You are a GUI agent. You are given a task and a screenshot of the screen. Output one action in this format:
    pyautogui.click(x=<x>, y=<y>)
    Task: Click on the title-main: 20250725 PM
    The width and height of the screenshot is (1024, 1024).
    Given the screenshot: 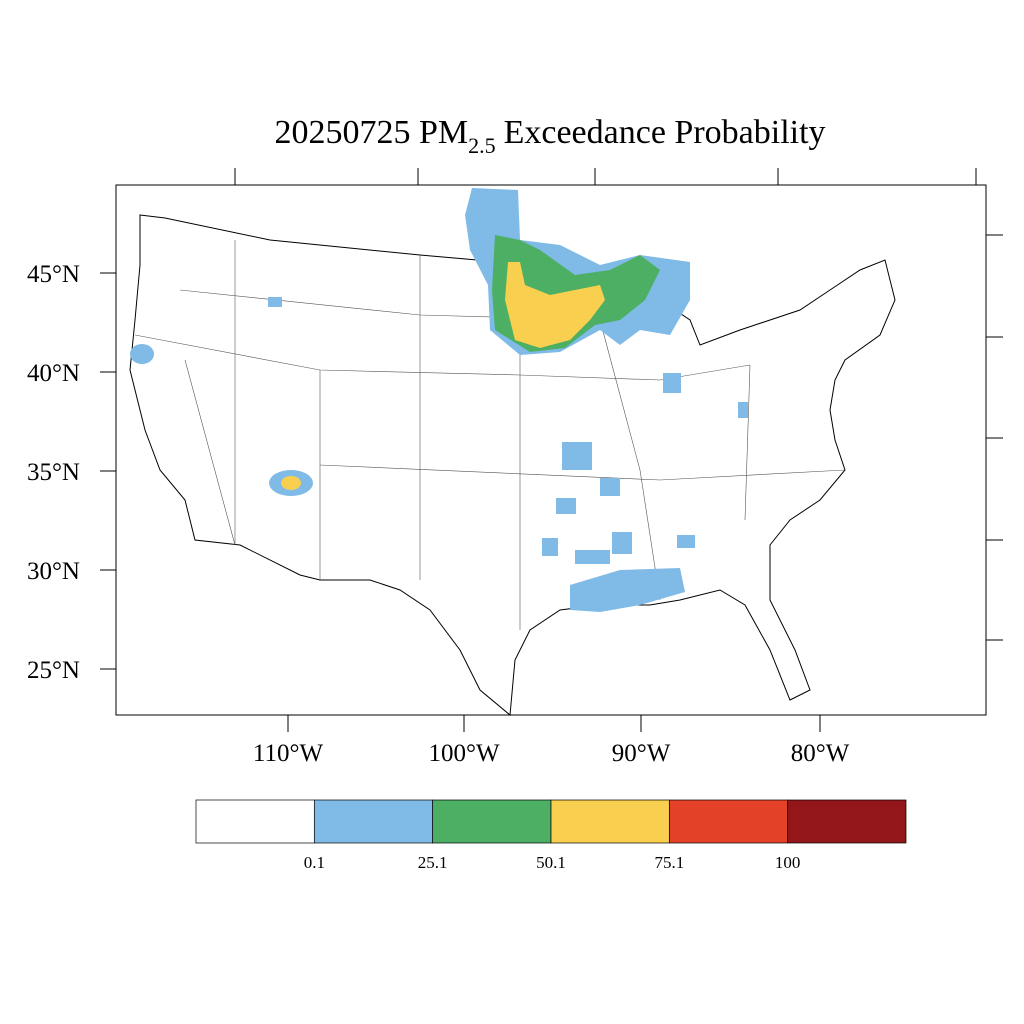 What is the action you would take?
    pyautogui.click(x=371, y=132)
    